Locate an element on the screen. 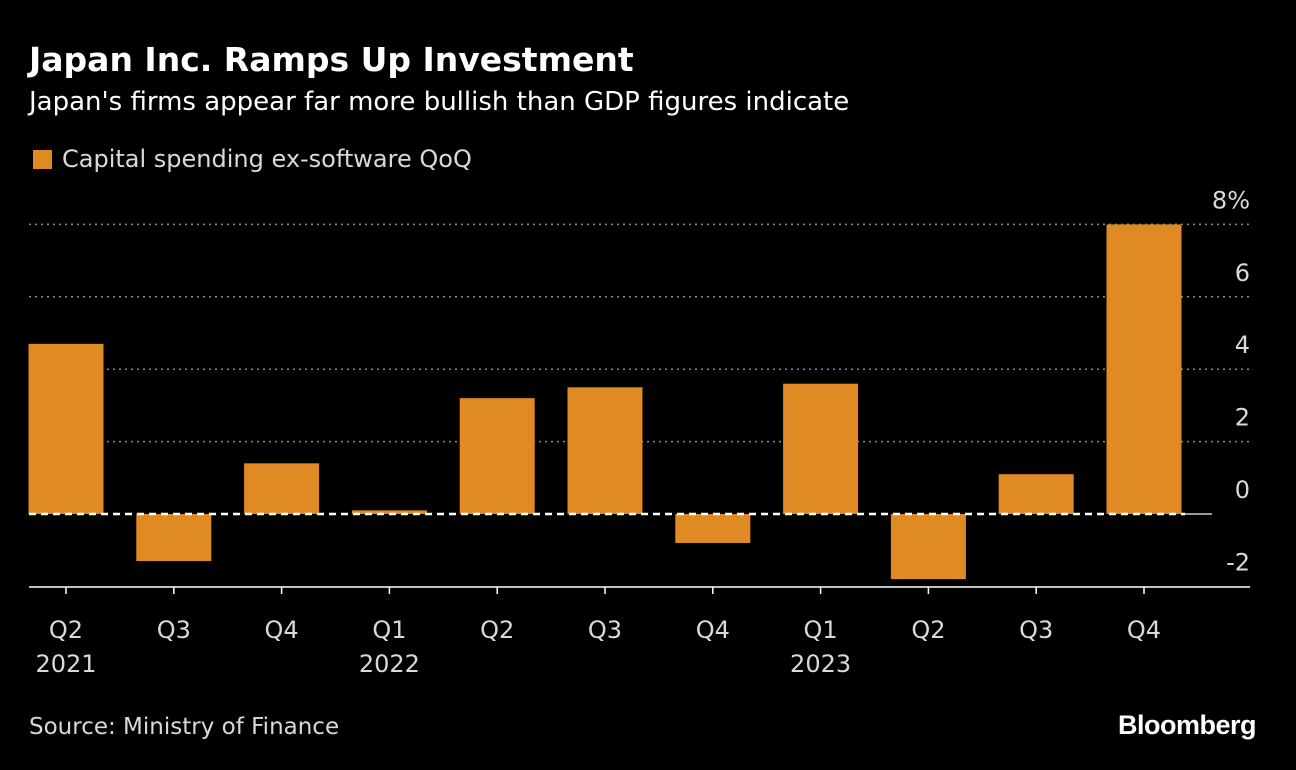  chart-title: Japan Inc. Ramps Up Investment is located at coordinates (331, 59).